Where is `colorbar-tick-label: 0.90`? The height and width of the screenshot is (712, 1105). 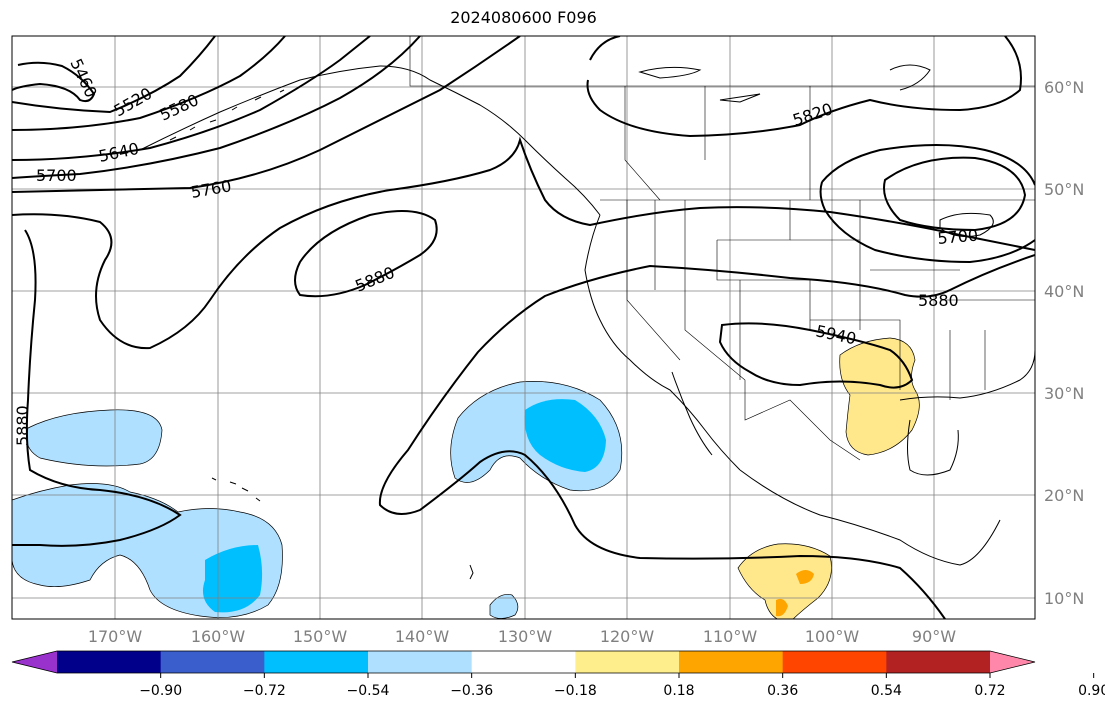 colorbar-tick-label: 0.90 is located at coordinates (1091, 691).